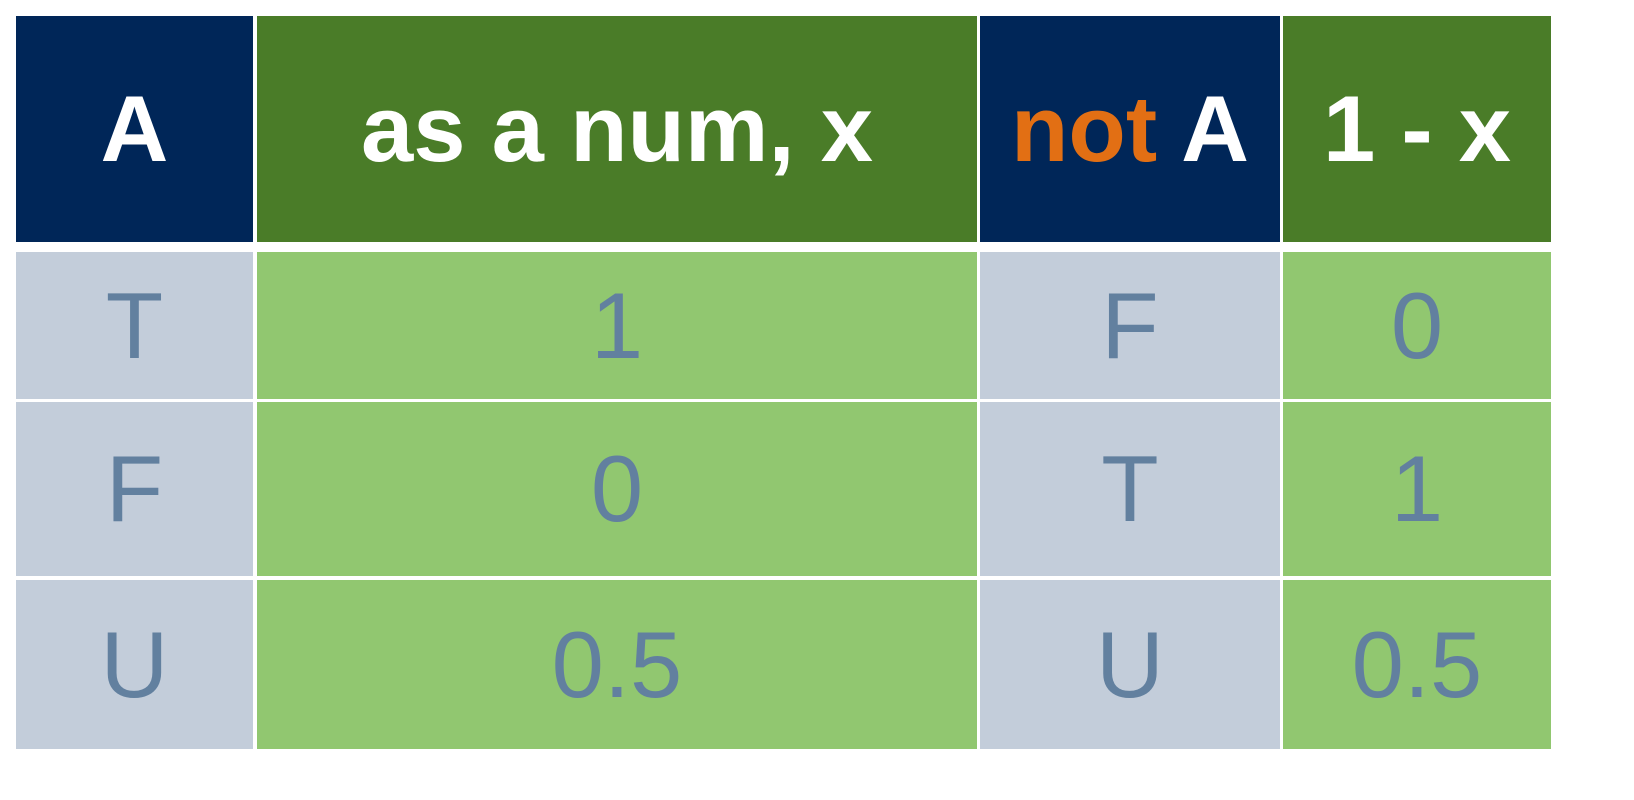 This screenshot has height=800, width=1634. I want to click on row-1-a: T, so click(134, 325).